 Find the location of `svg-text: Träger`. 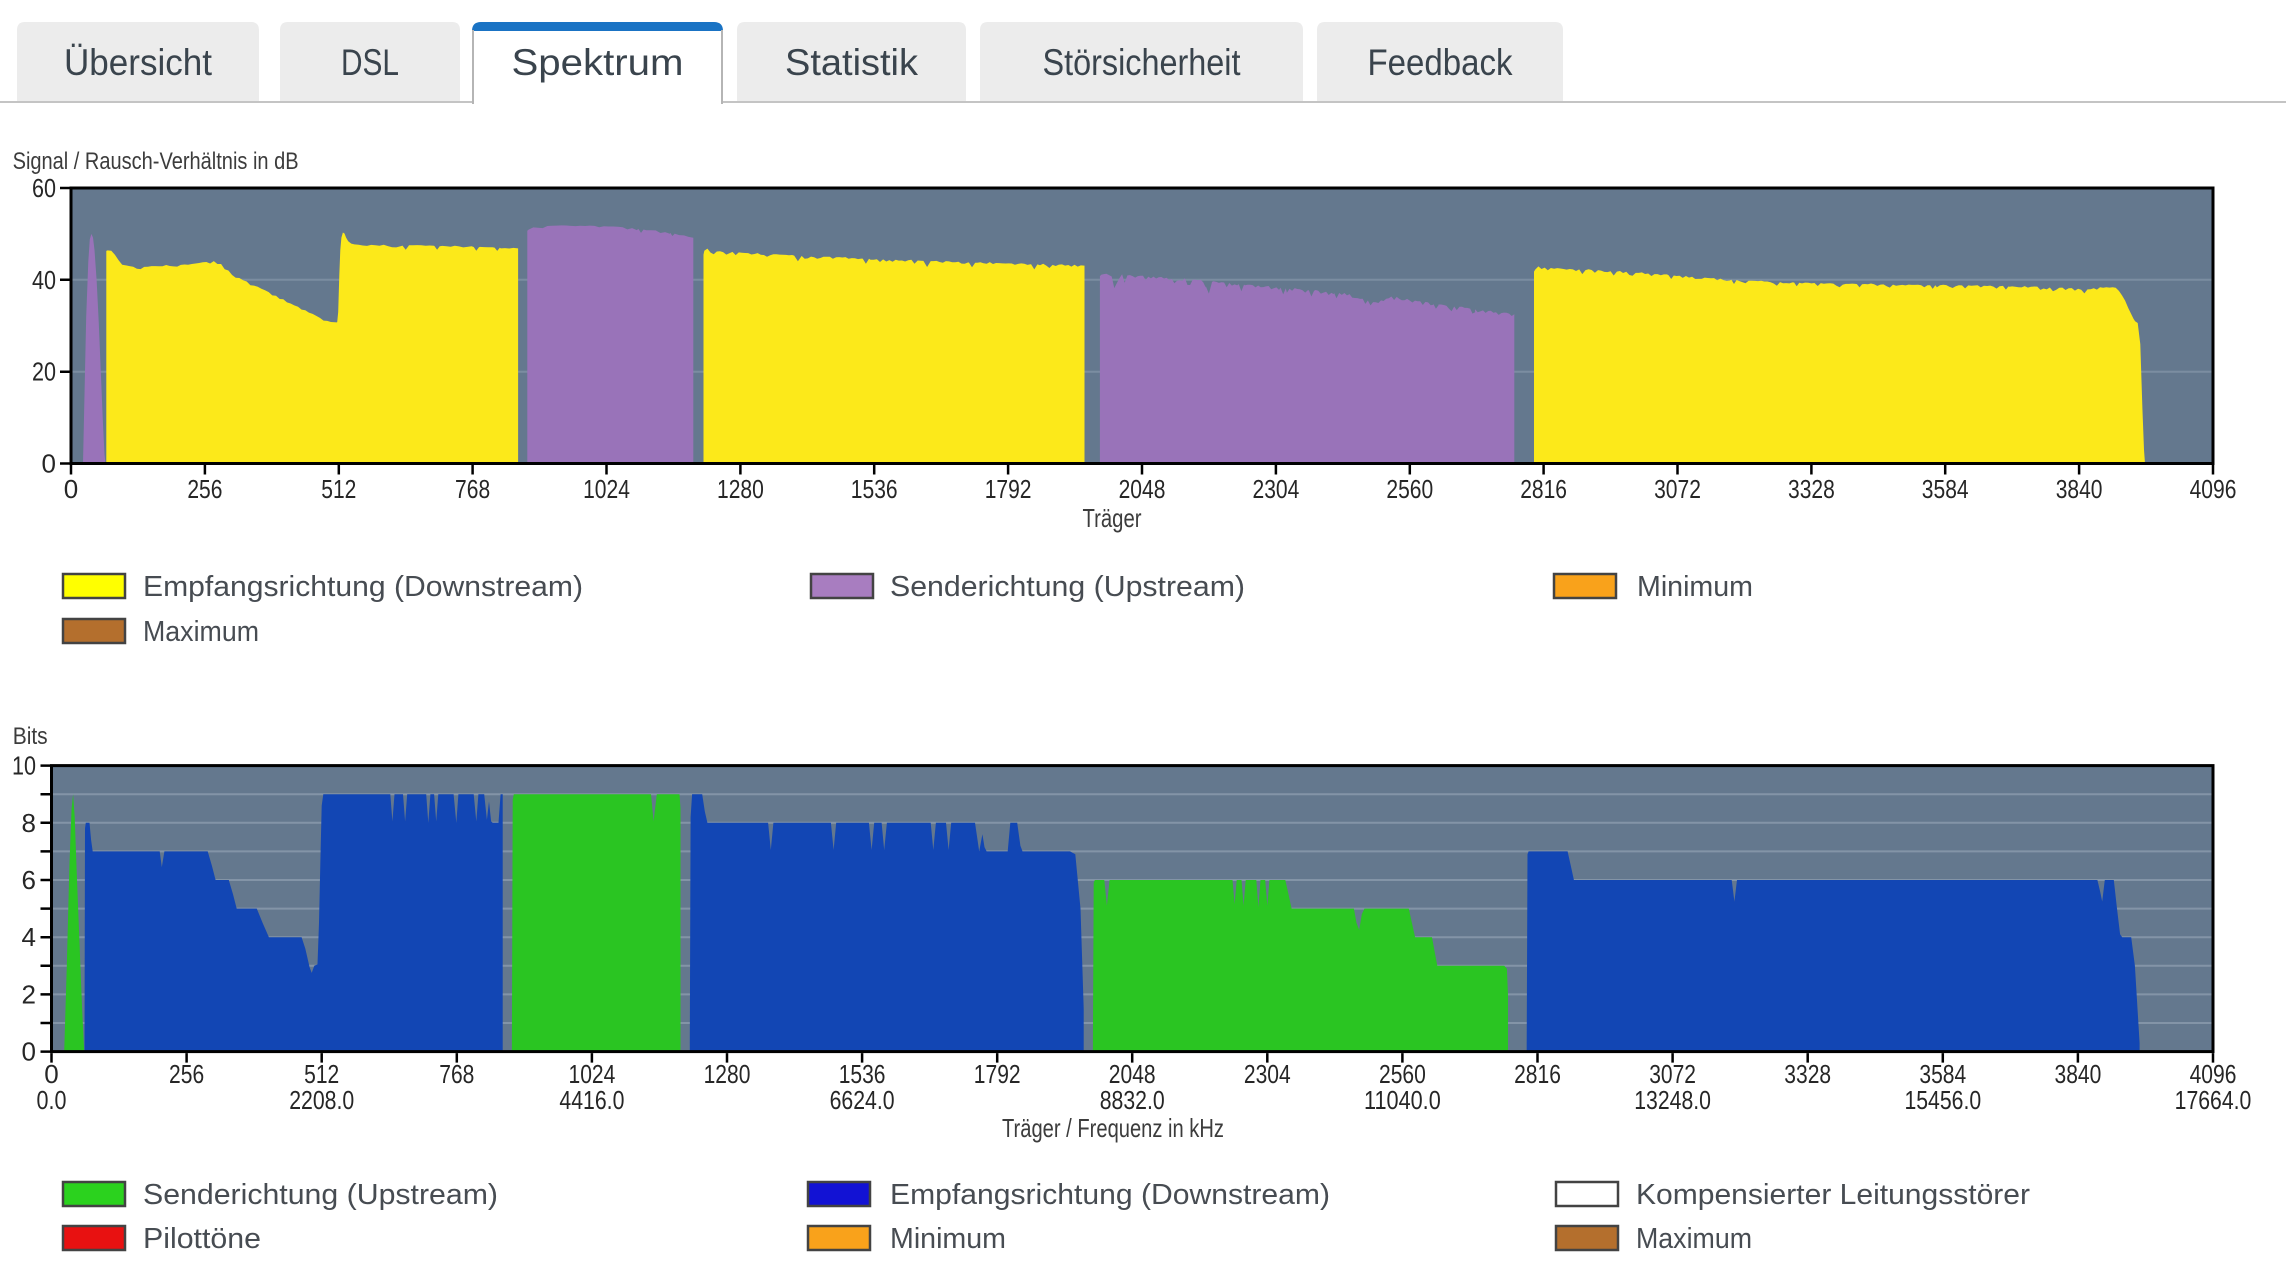

svg-text: Träger is located at coordinates (1112, 518).